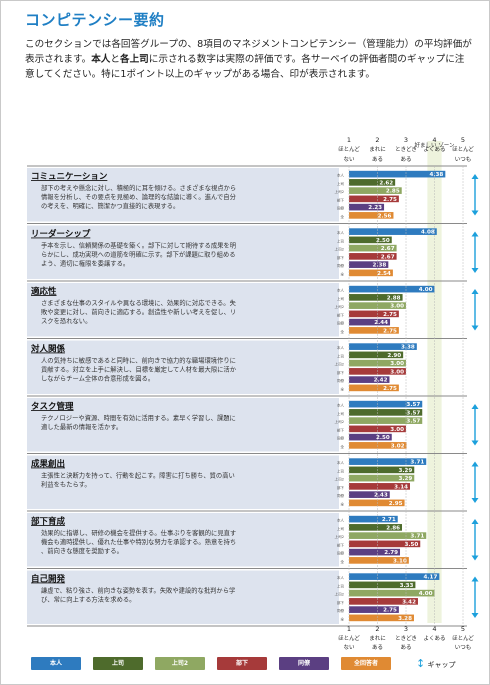  Describe the element at coordinates (384, 274) in the screenshot. I see `bar-value-label: 2.54` at that location.